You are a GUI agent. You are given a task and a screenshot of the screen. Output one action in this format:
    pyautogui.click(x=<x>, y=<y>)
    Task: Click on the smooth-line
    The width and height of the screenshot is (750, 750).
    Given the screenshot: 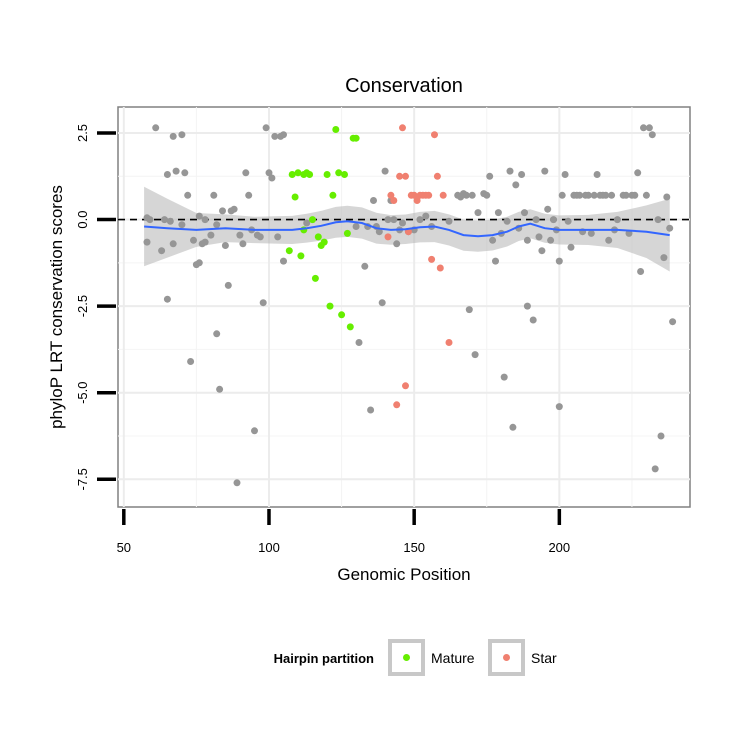 What is the action you would take?
    pyautogui.click(x=407, y=229)
    